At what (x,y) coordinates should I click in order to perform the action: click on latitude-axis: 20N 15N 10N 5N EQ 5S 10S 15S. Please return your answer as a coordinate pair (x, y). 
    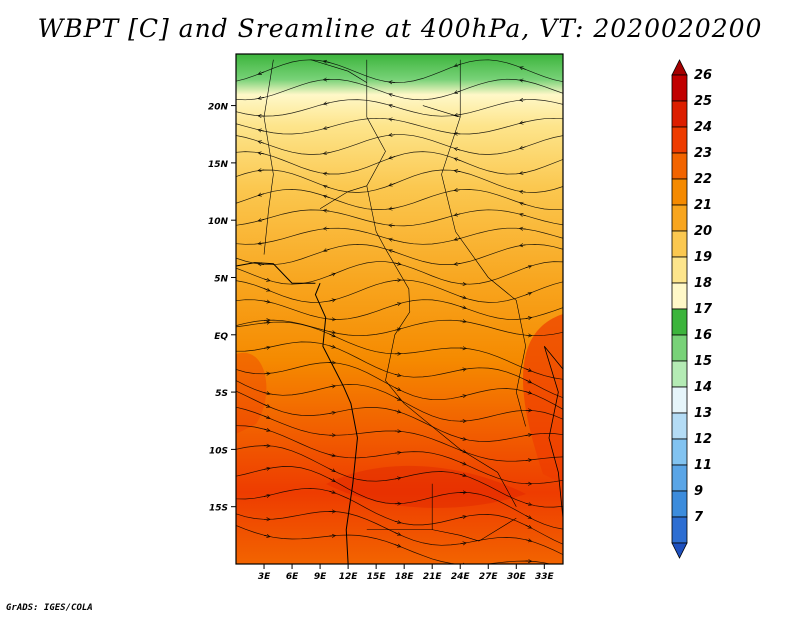
    Looking at the image, I should click on (222, 308).